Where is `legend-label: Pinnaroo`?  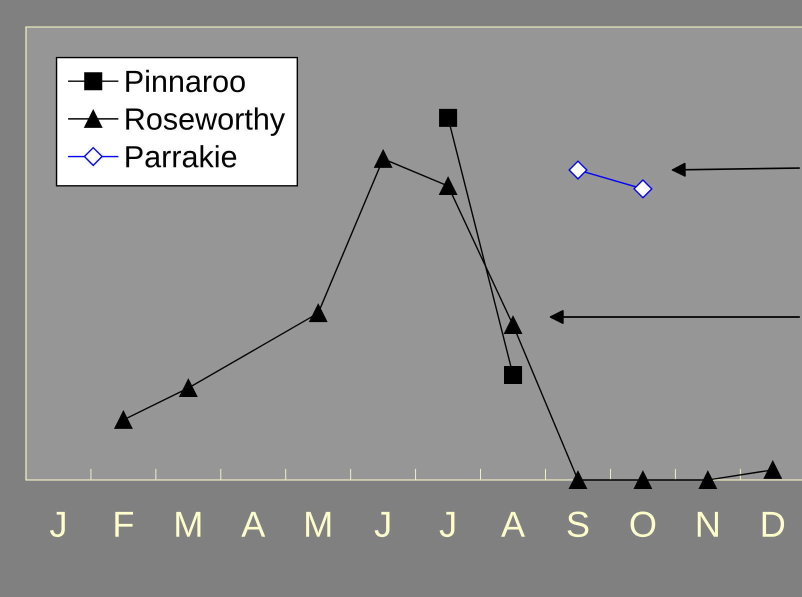
legend-label: Pinnaroo is located at coordinates (185, 81).